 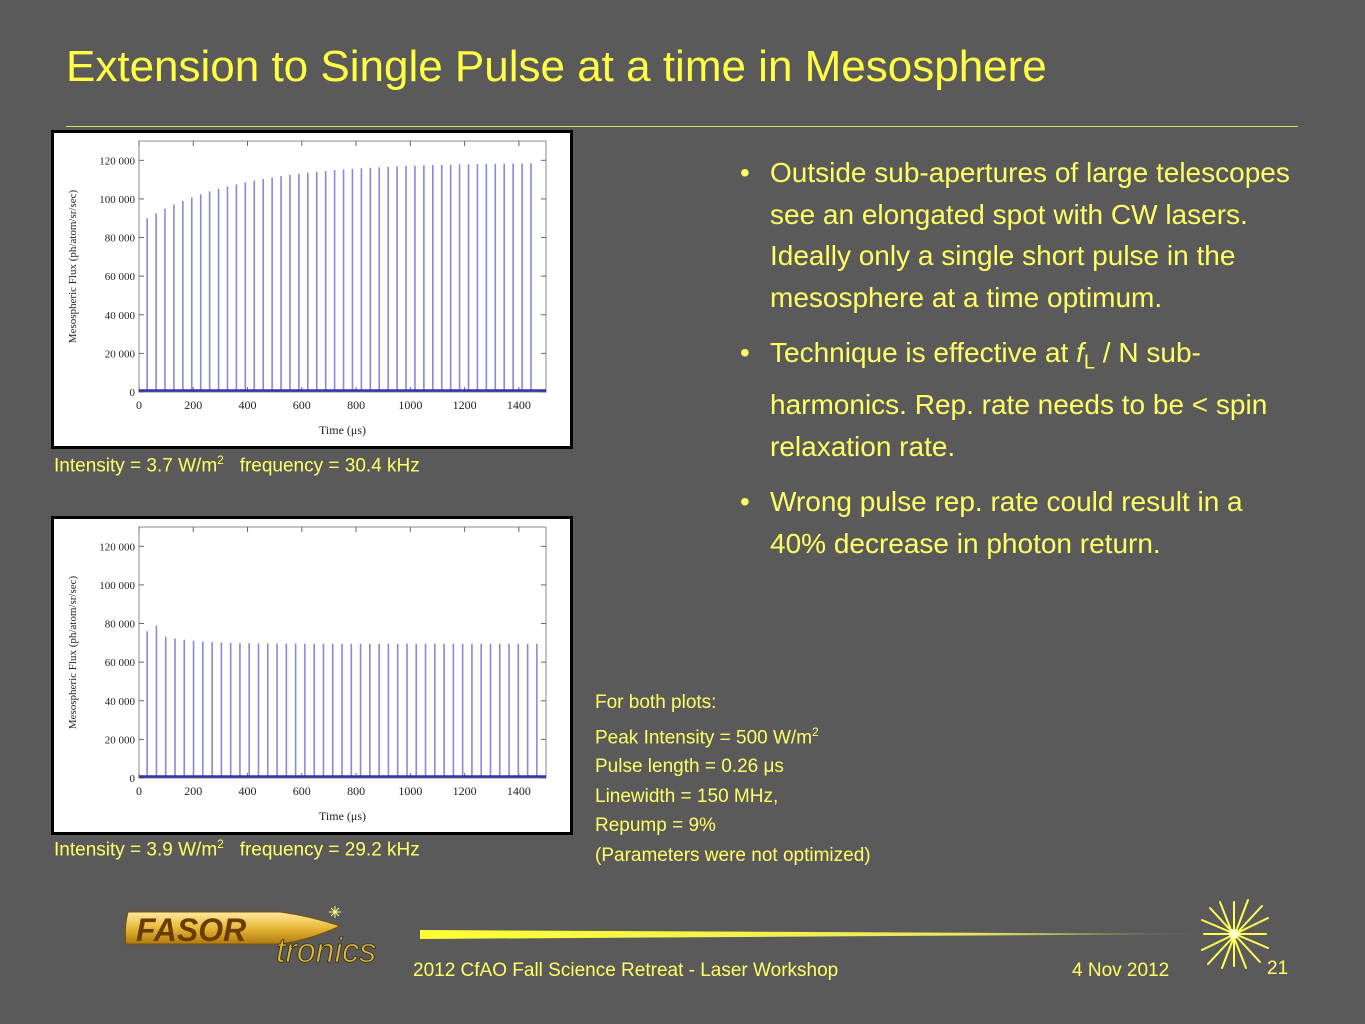 What do you see at coordinates (689, 767) in the screenshot?
I see `params-pulse-length: Pulse length = 0.26 μs` at bounding box center [689, 767].